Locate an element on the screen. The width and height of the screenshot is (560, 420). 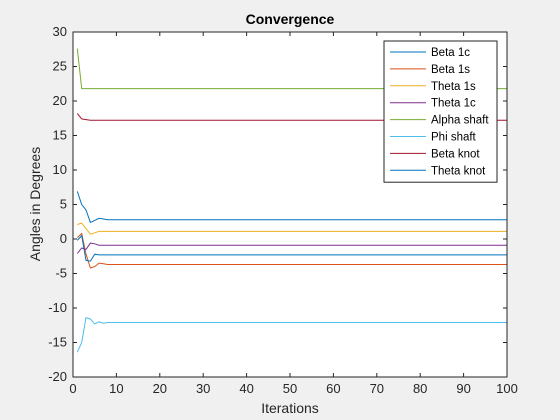
legend-label: Beta 1s is located at coordinates (450, 70).